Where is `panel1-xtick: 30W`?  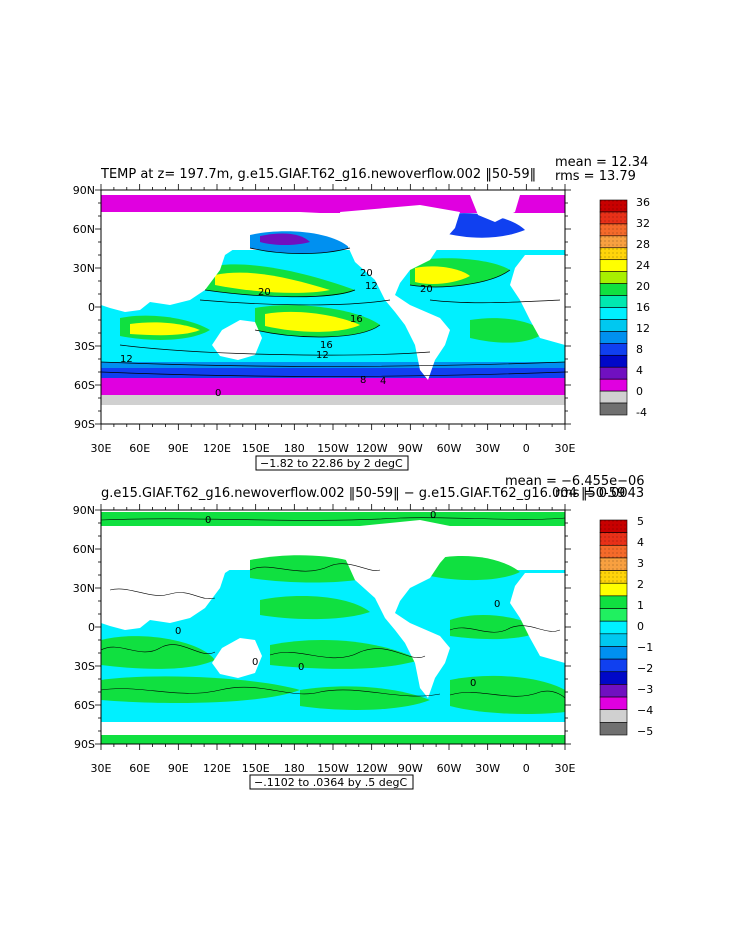 panel1-xtick: 30W is located at coordinates (487, 448).